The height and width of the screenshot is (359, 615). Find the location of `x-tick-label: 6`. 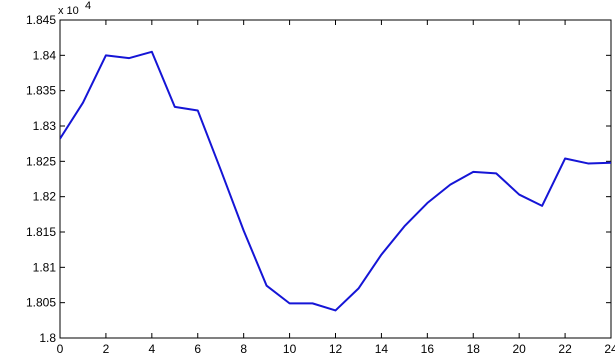

x-tick-label: 6 is located at coordinates (197, 349).